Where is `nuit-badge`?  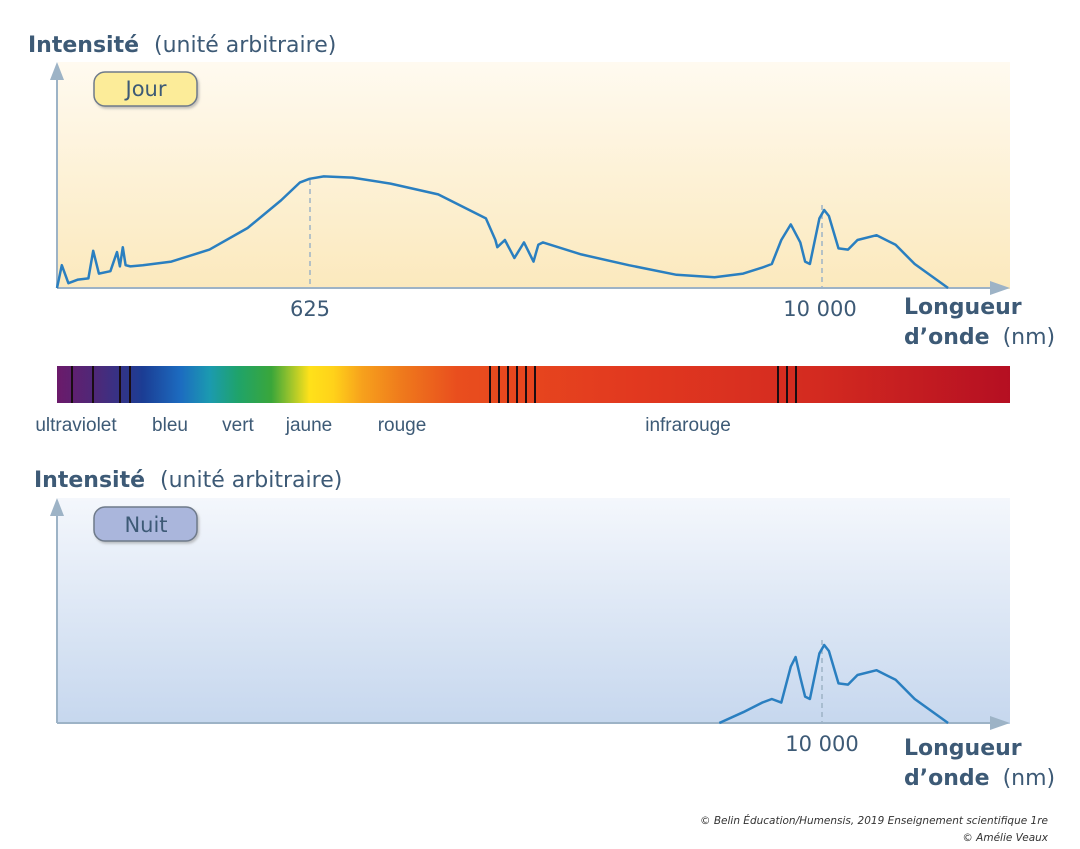 nuit-badge is located at coordinates (145, 524).